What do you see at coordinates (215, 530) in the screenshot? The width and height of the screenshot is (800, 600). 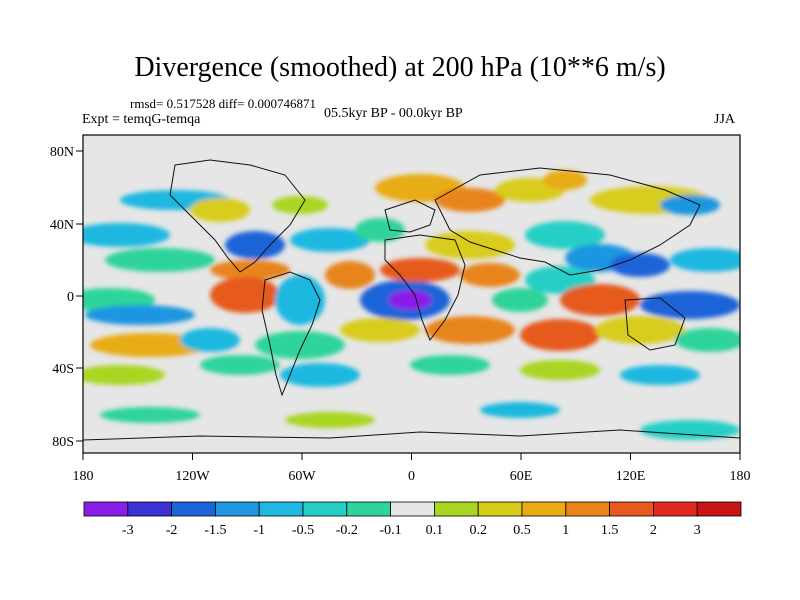 I see `colorbar-label: -1.5` at bounding box center [215, 530].